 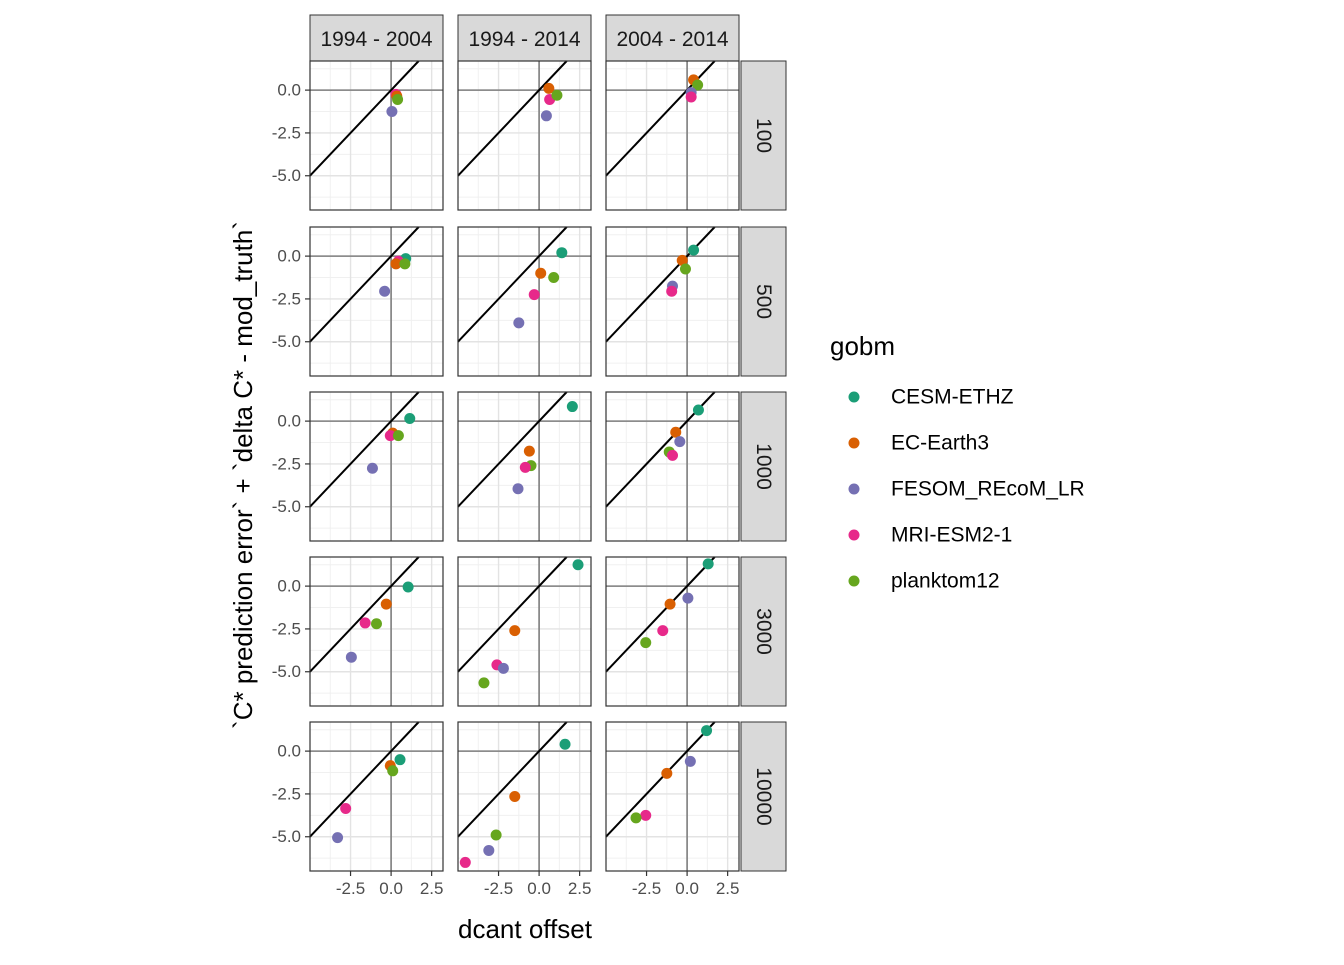 What do you see at coordinates (525, 929) in the screenshot?
I see `x-axis-title: dcant offset` at bounding box center [525, 929].